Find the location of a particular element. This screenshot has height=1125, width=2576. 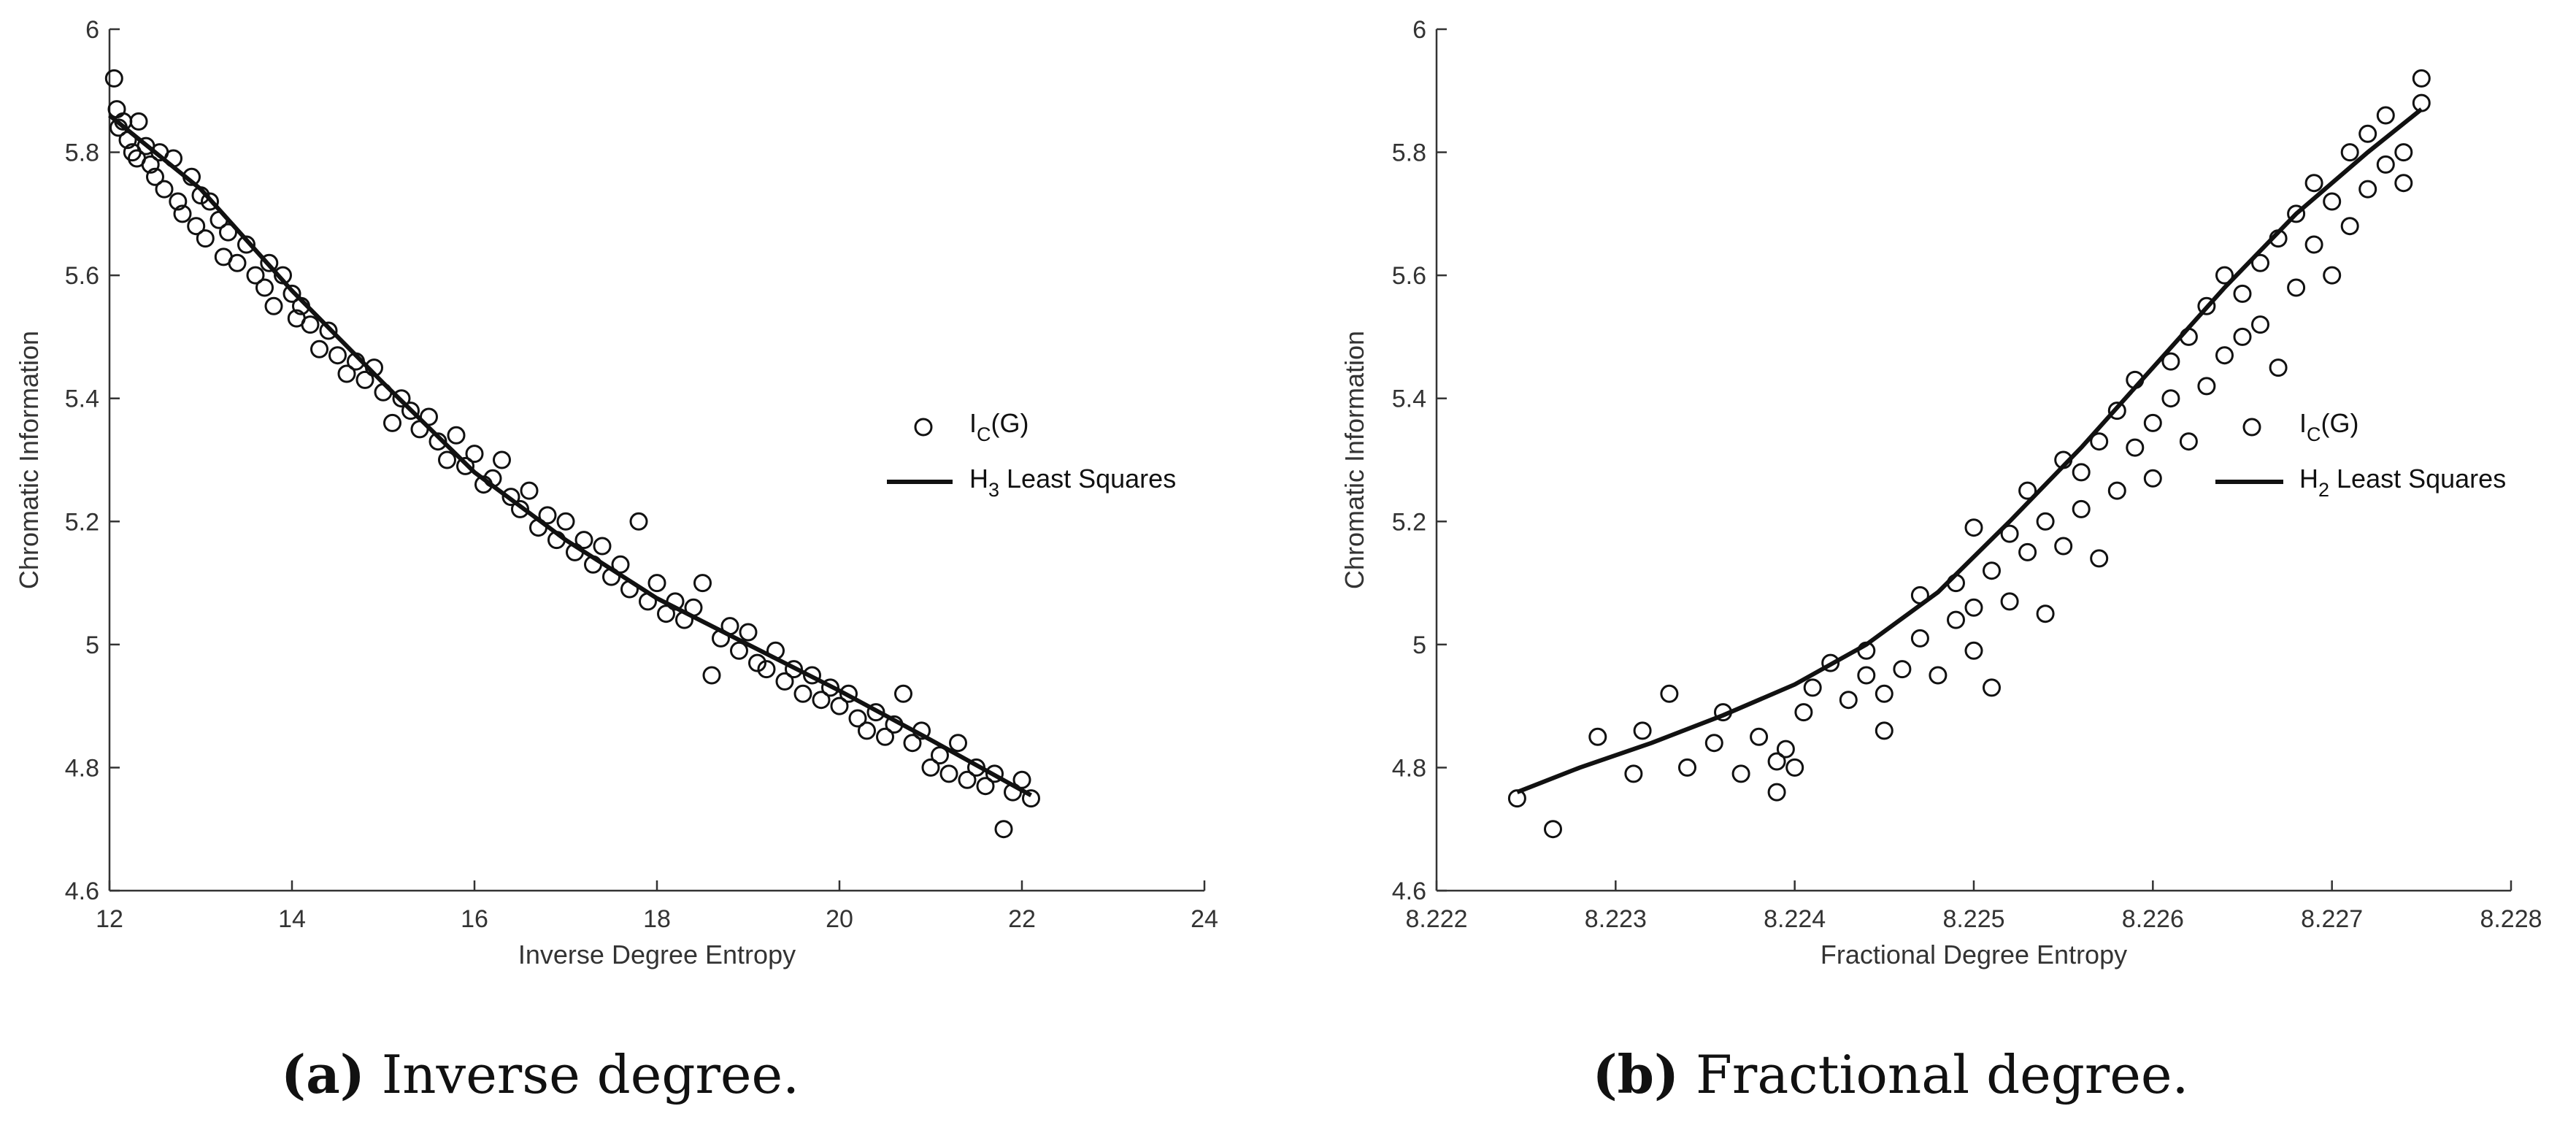

y-ticks-a: 4.6 4.8 5 5.2 5.4 5.6 5.8 6 is located at coordinates (92, 460).